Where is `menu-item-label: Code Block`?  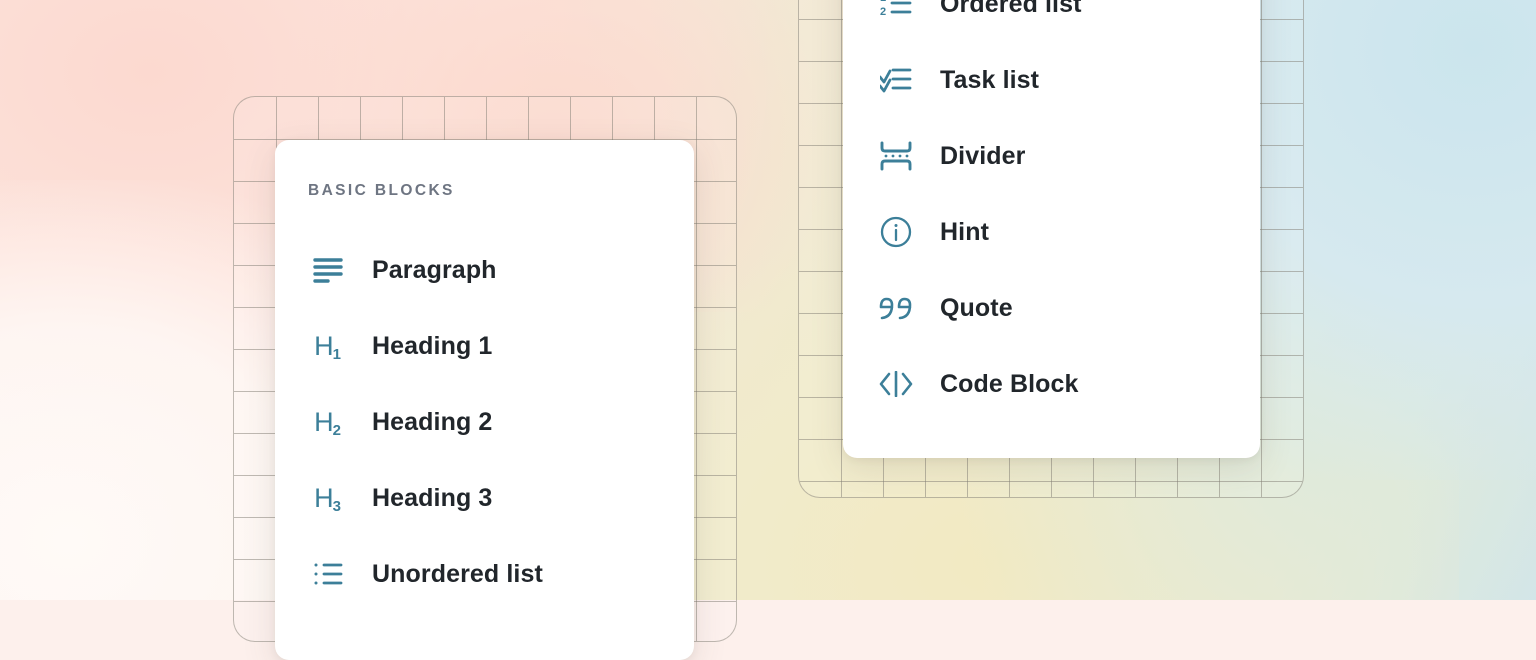
menu-item-label: Code Block is located at coordinates (1009, 383).